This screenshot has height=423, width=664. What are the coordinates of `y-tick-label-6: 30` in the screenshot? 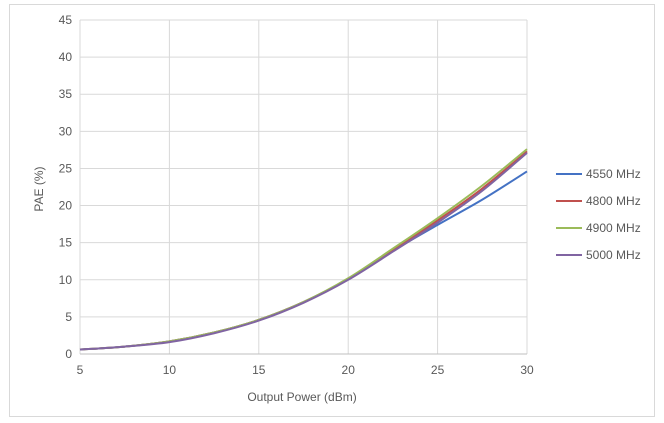 It's located at (66, 131).